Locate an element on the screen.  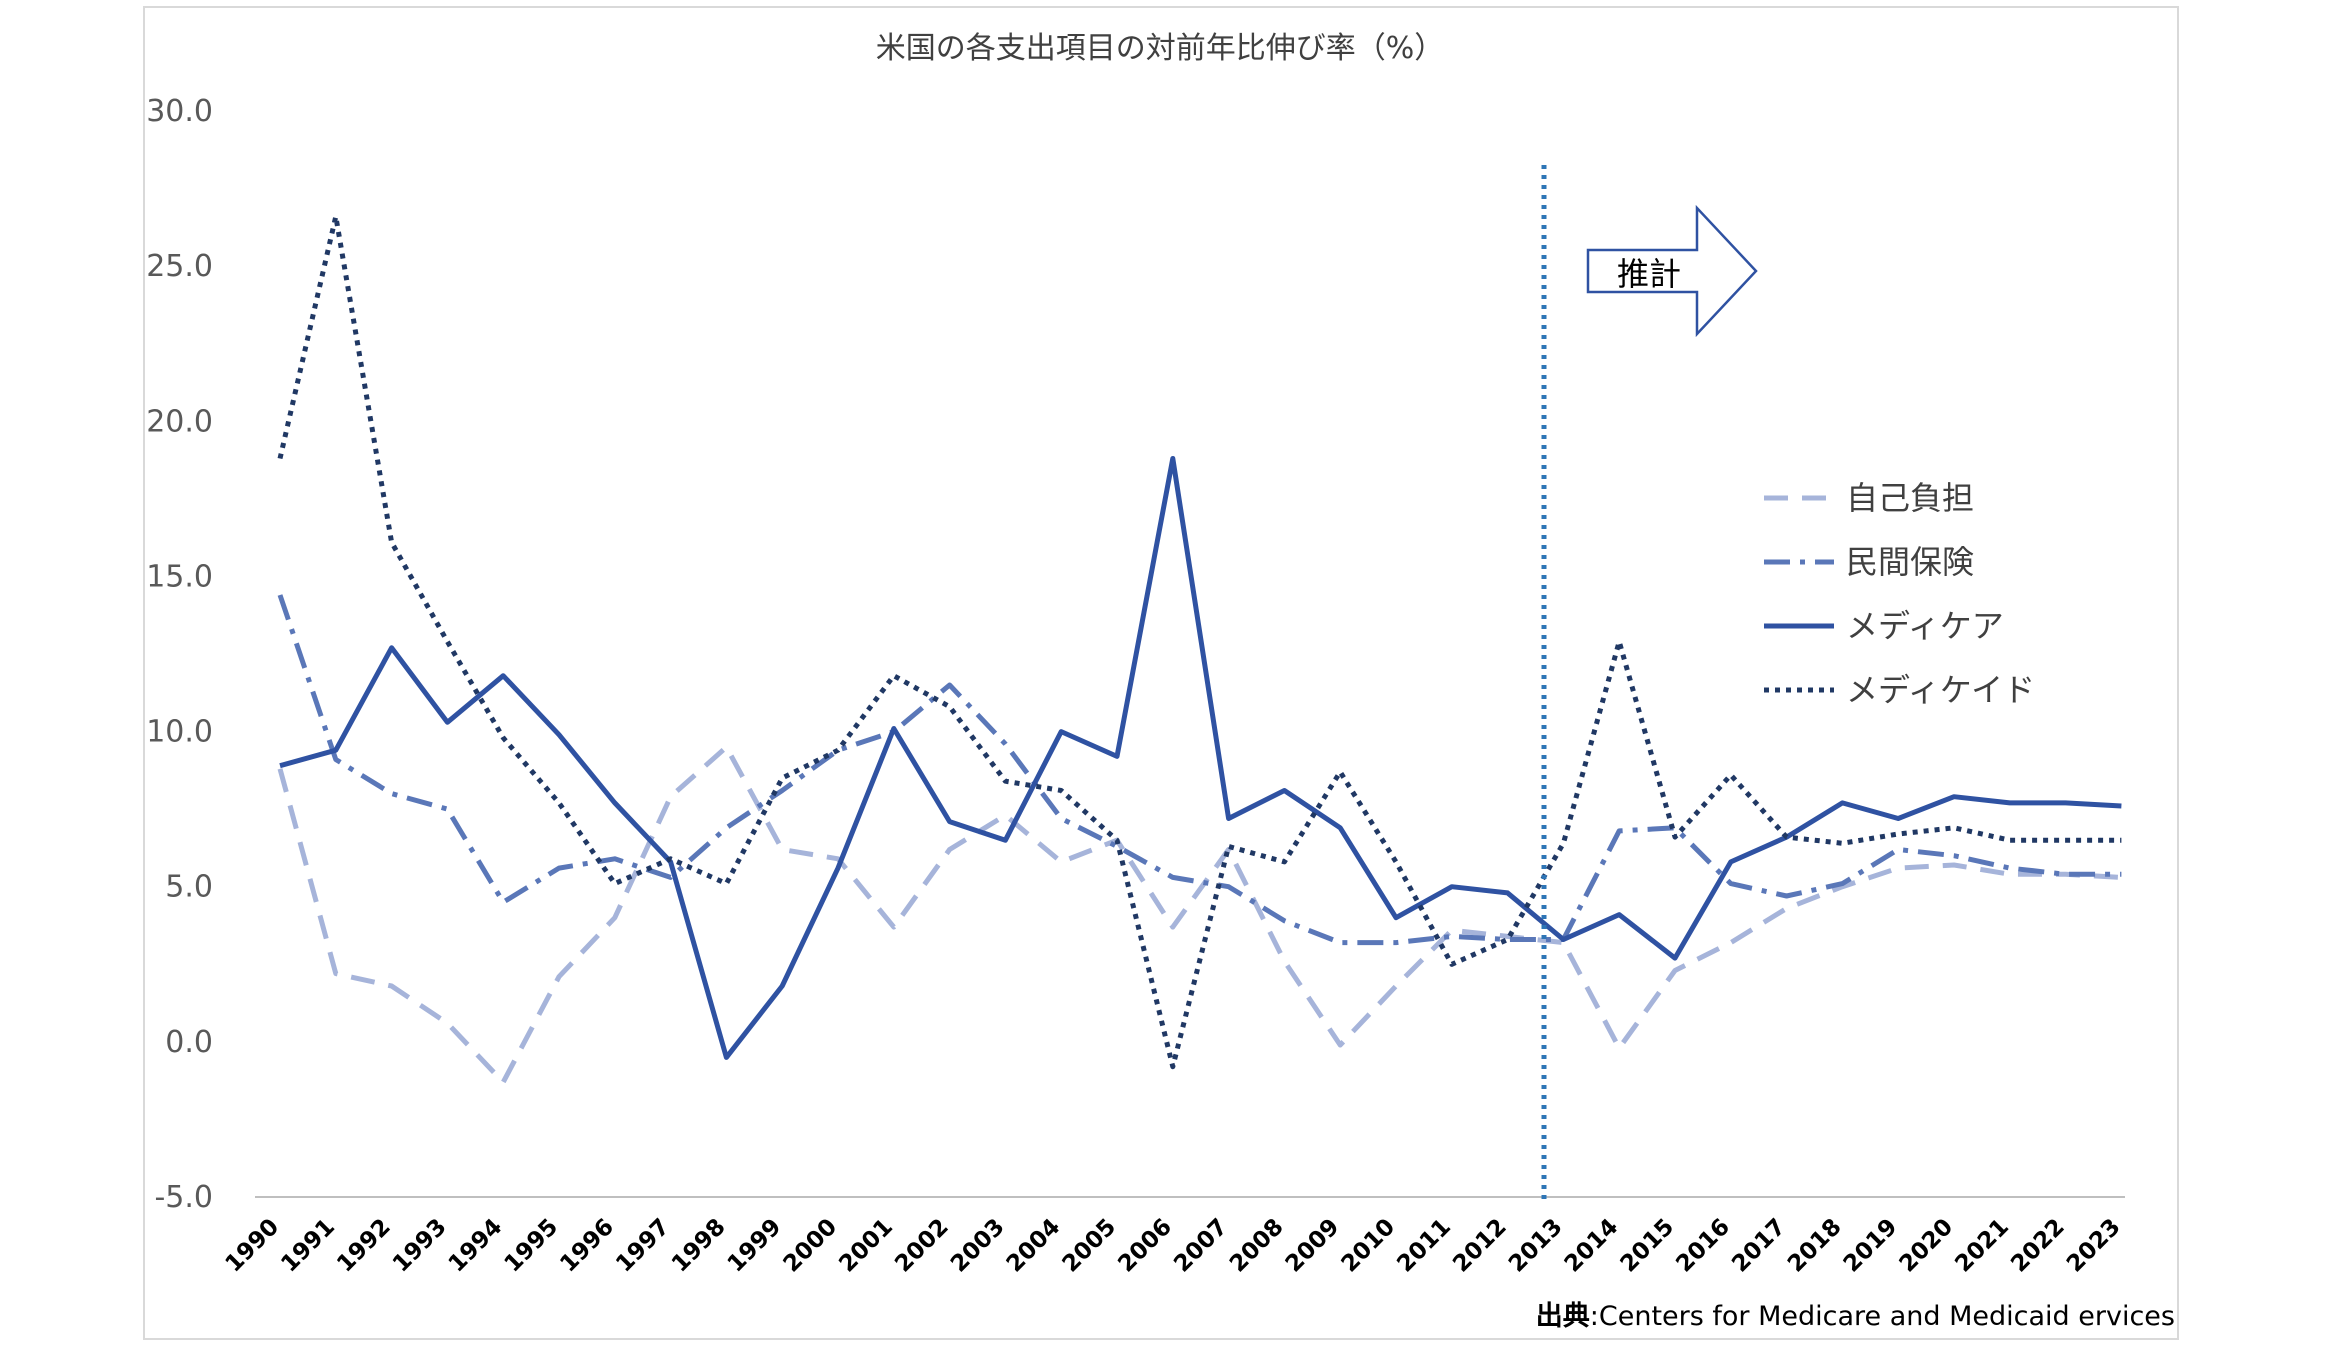
source-label: 出典 is located at coordinates (1563, 1316).